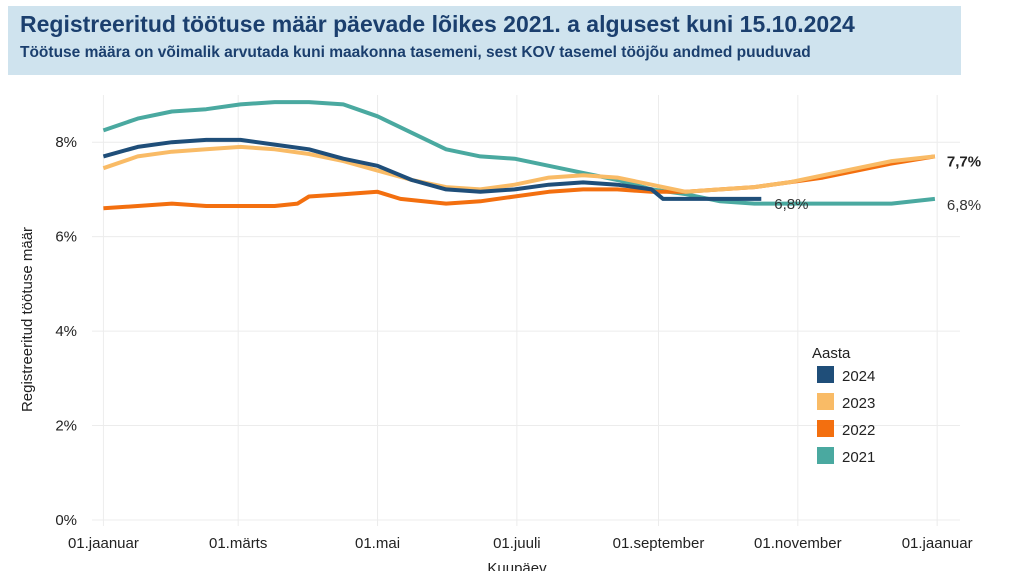  Describe the element at coordinates (825, 455) in the screenshot. I see `legend-swatch-2021` at that location.